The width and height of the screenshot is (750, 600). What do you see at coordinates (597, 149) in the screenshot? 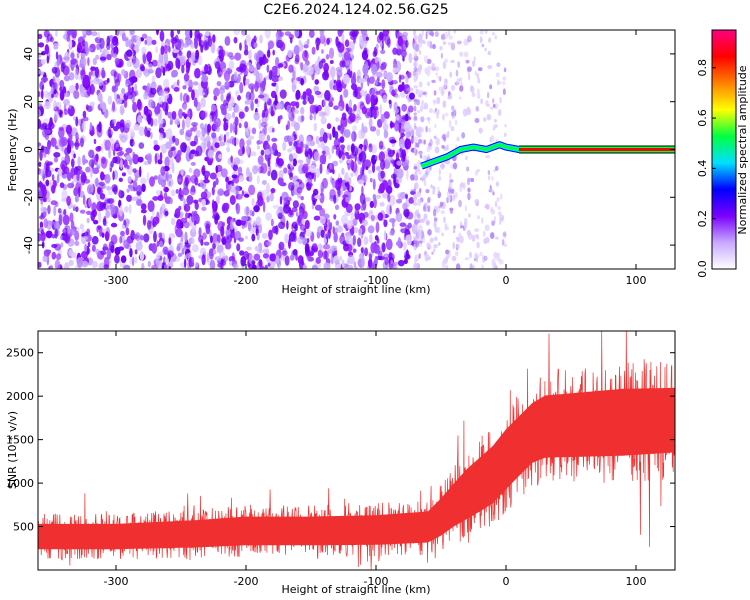
I see `carrier-core` at bounding box center [597, 149].